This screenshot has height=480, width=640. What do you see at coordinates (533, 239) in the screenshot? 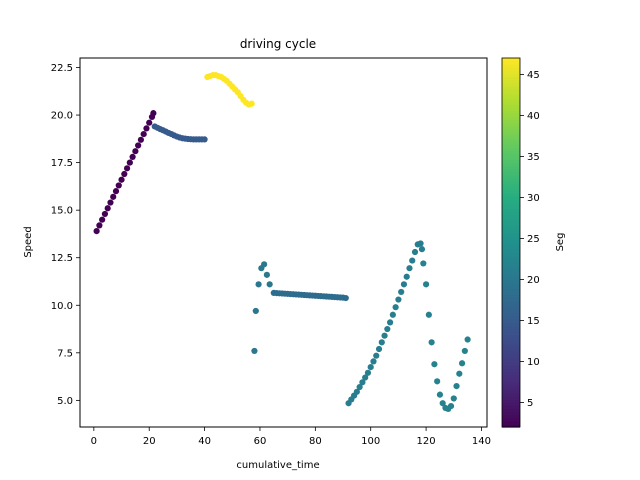
I see `colorbar-tick-label: 25` at bounding box center [533, 239].